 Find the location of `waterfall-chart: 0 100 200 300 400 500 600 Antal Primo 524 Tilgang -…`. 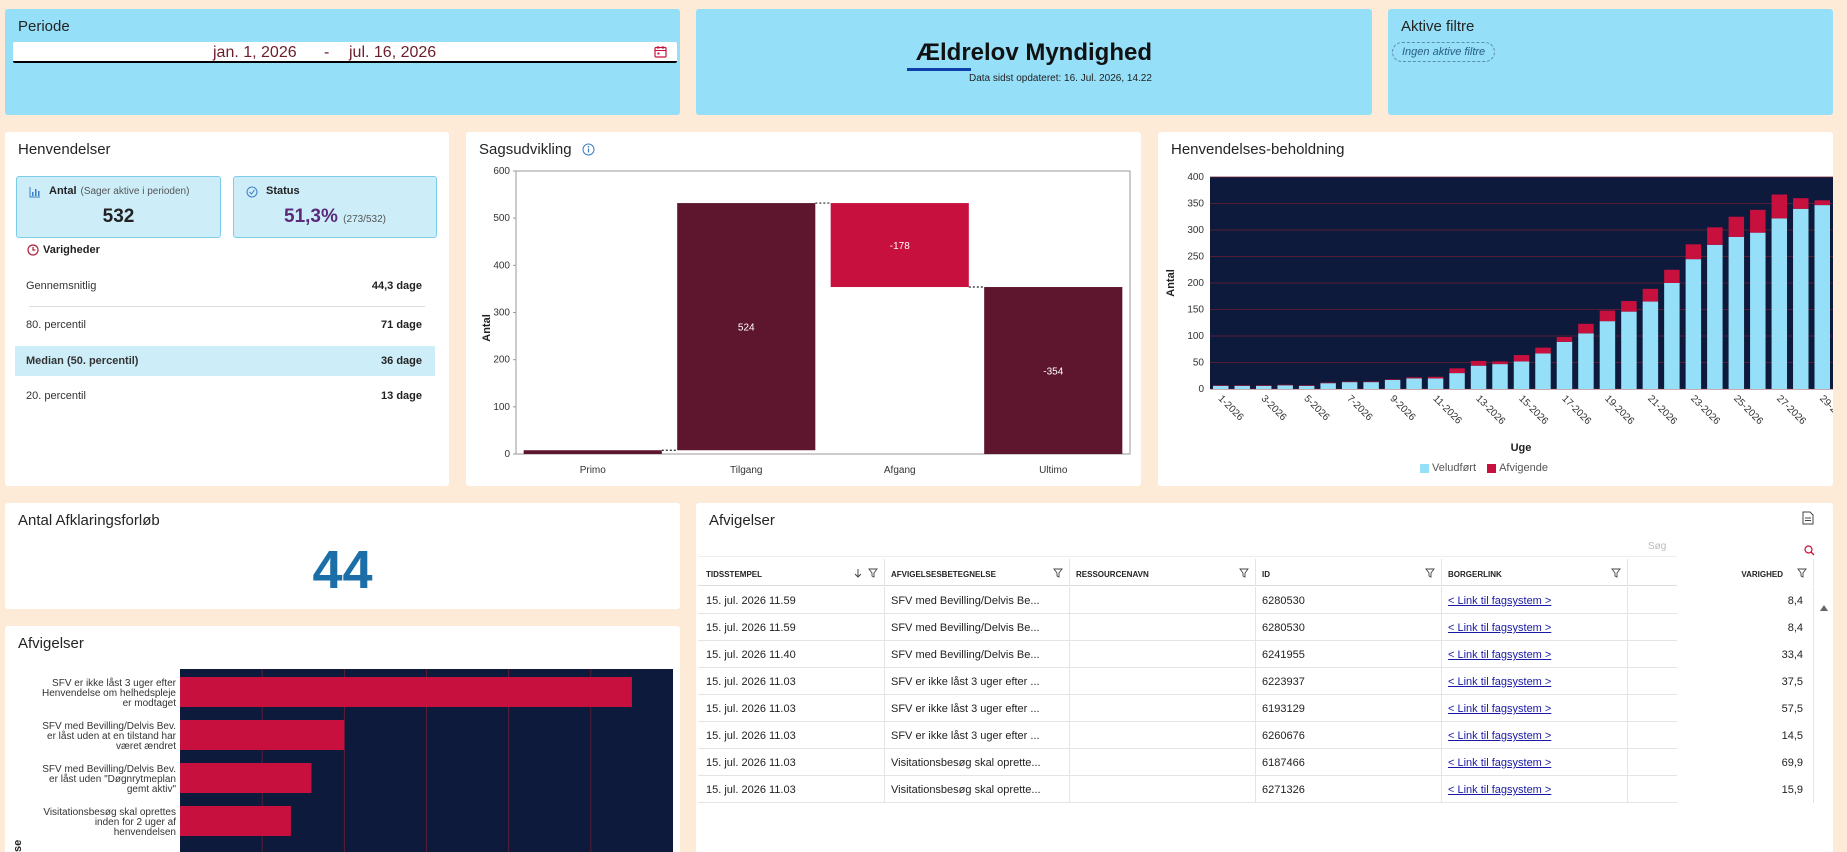

waterfall-chart: 0 100 200 300 400 500 600 Antal Primo 524 Tilgang -… is located at coordinates (806, 321).